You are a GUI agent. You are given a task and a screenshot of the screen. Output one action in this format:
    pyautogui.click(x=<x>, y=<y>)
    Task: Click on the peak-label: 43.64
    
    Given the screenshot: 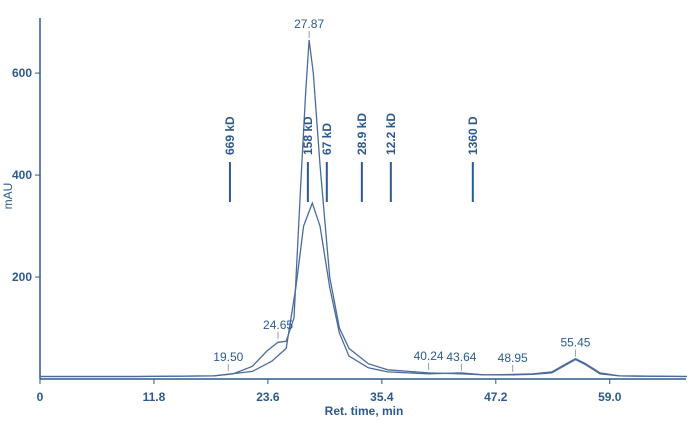 What is the action you would take?
    pyautogui.click(x=461, y=357)
    